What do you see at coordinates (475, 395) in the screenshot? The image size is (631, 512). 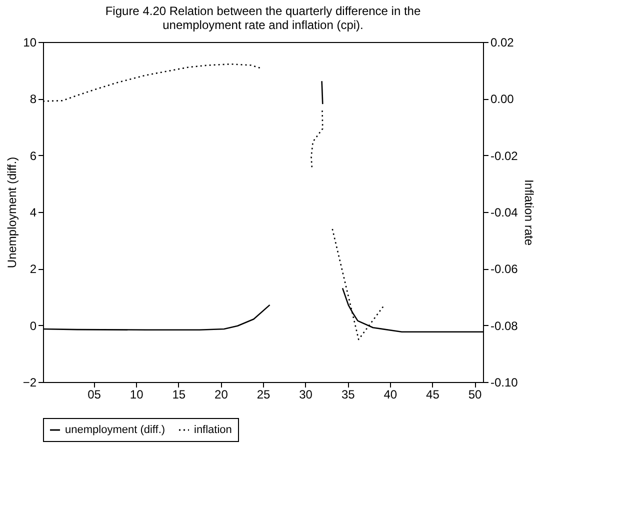 I see `x-tick-label: 50` at bounding box center [475, 395].